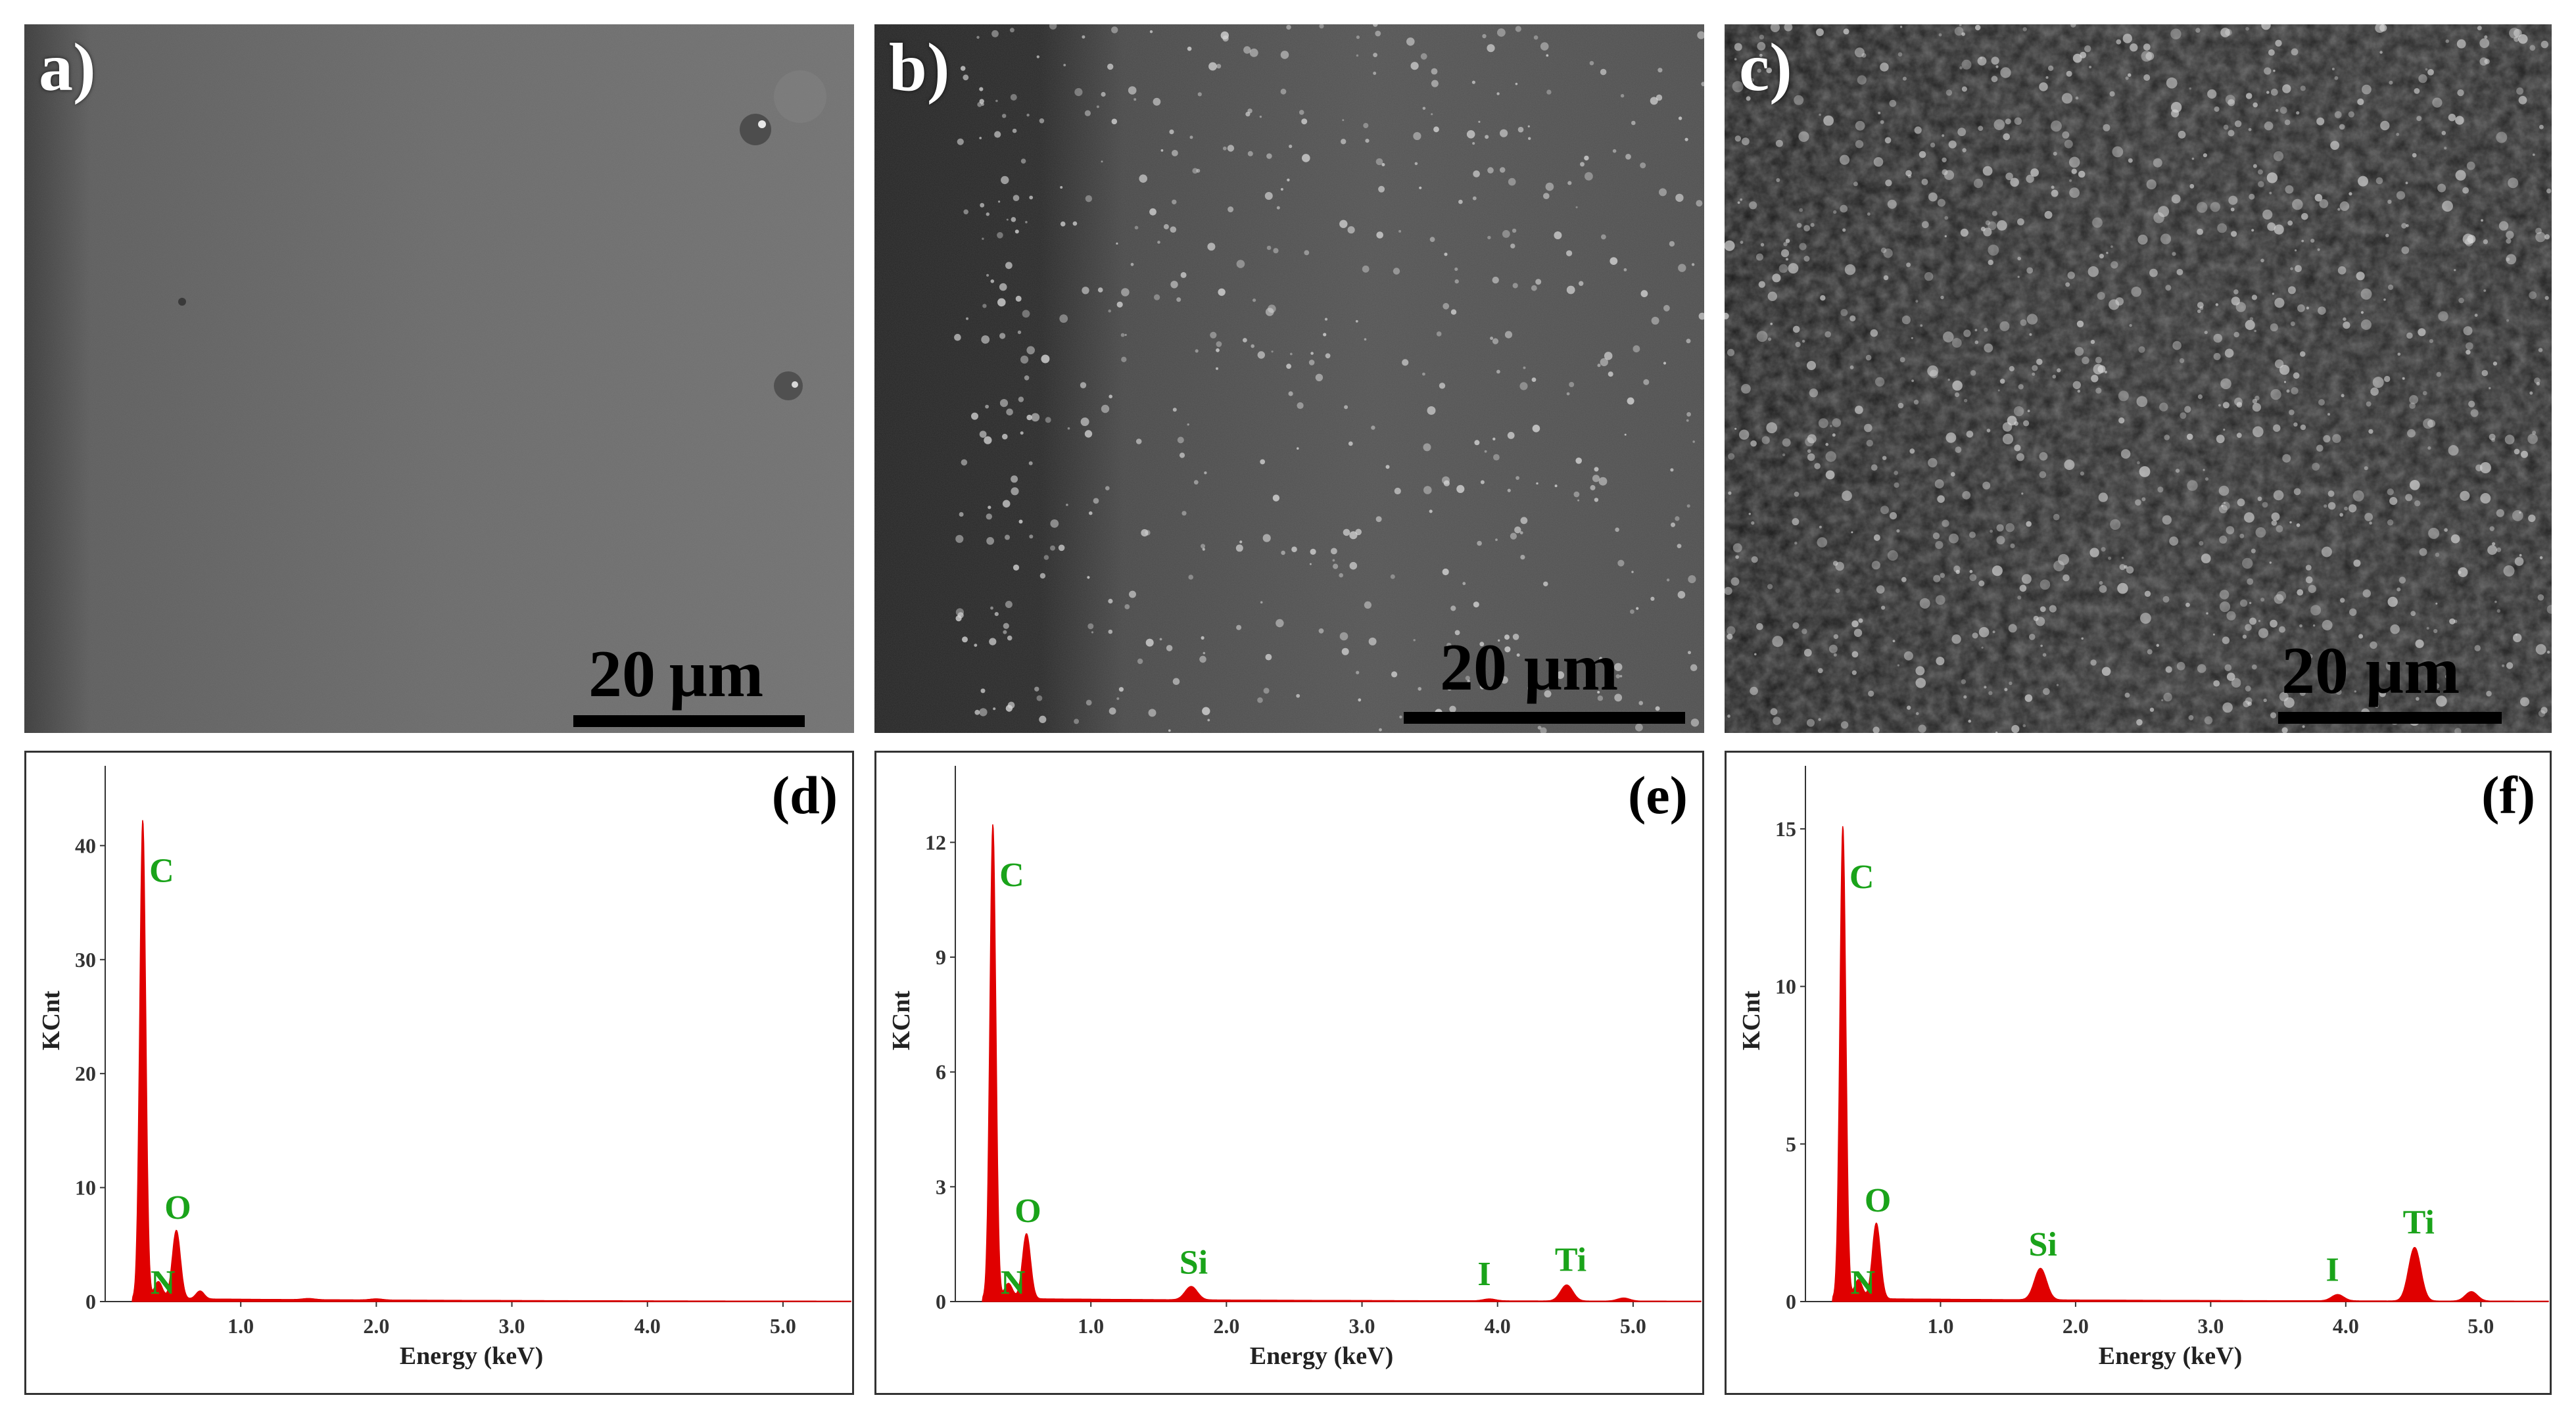 This screenshot has height=1412, width=2576. I want to click on y-tick-label: 0, so click(91, 1302).